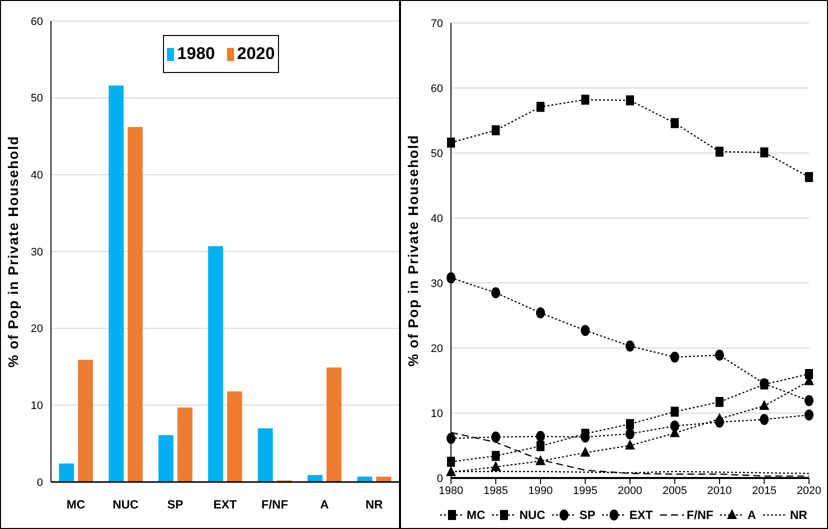 The image size is (828, 529). I want to click on x-tick-label: F/NF, so click(274, 505).